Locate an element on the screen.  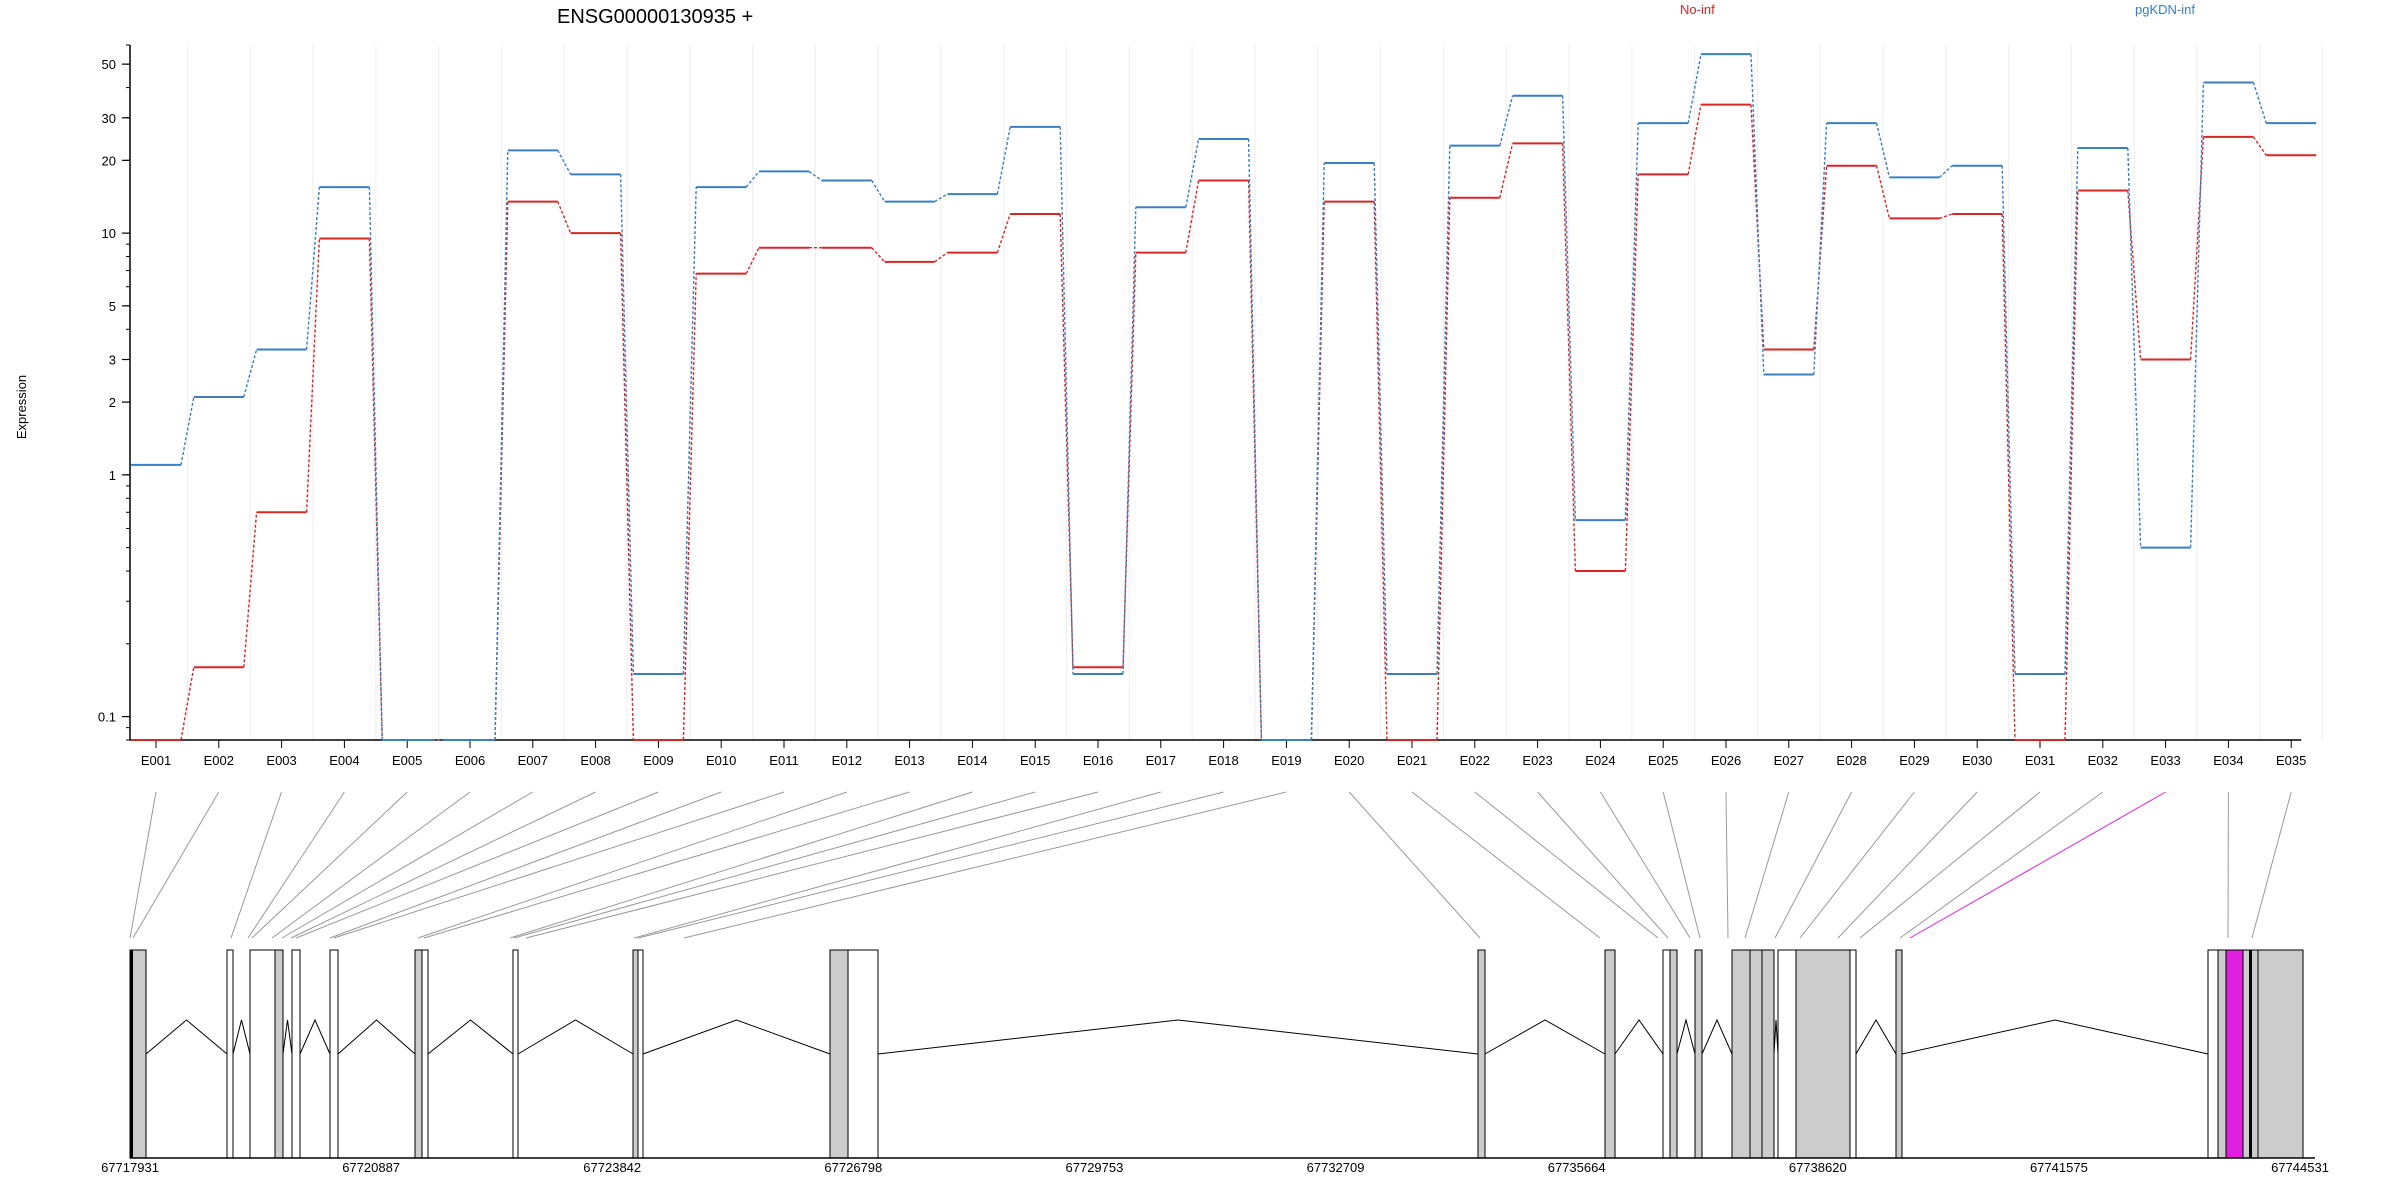
x-tick-label: E005 is located at coordinates (407, 760).